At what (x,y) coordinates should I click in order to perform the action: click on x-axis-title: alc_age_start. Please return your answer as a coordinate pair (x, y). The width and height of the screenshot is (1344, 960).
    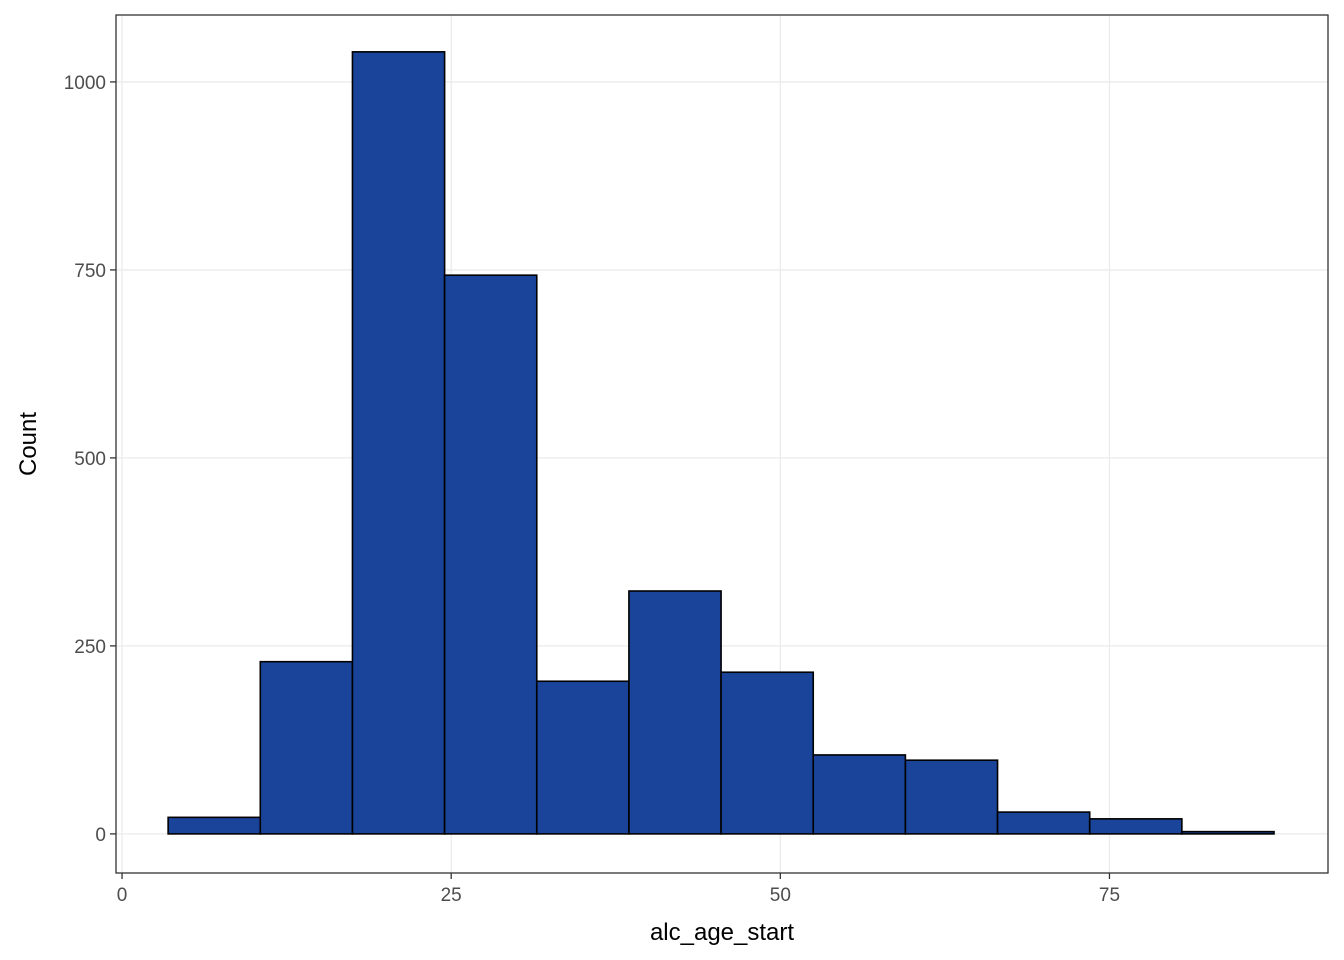
    Looking at the image, I should click on (722, 932).